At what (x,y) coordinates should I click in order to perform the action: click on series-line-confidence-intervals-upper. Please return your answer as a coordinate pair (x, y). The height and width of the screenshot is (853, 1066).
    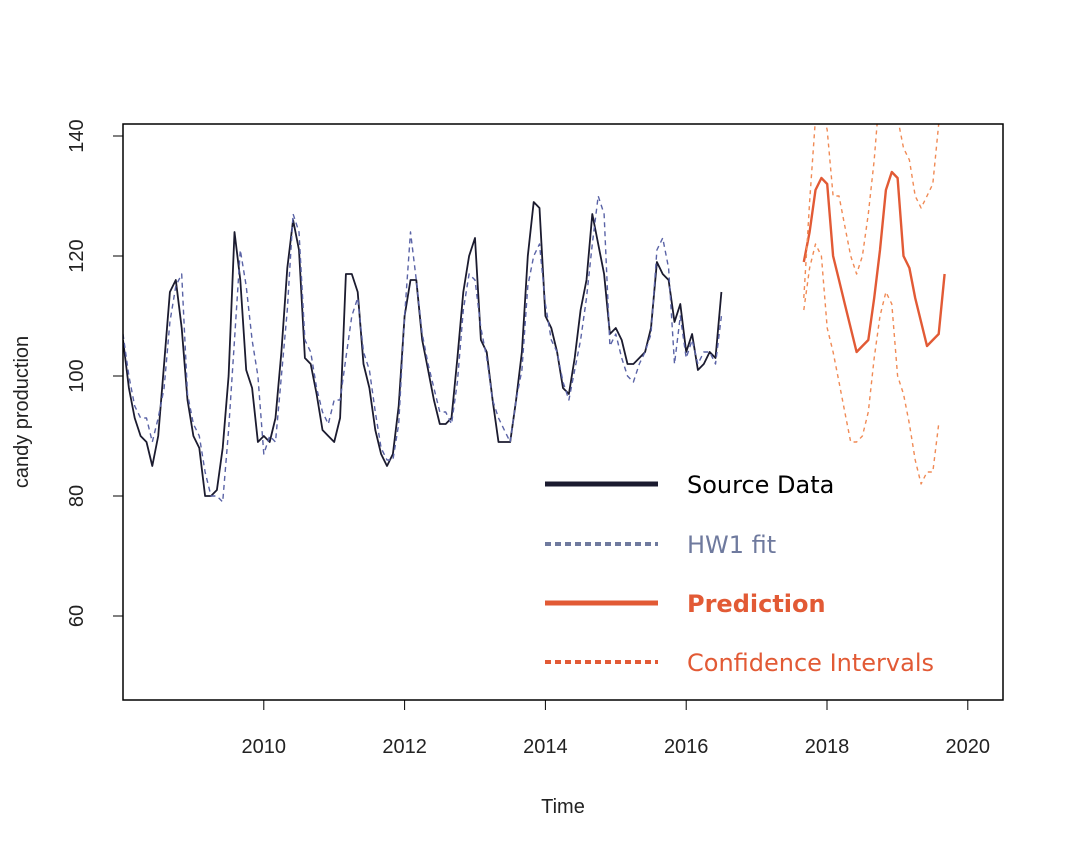
    Looking at the image, I should click on (871, 211).